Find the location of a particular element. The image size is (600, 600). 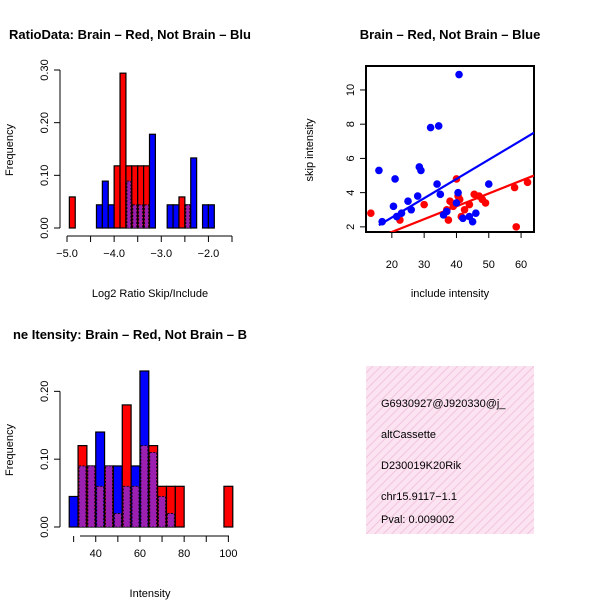

y-tick-label: 0.30 is located at coordinates (45, 69).